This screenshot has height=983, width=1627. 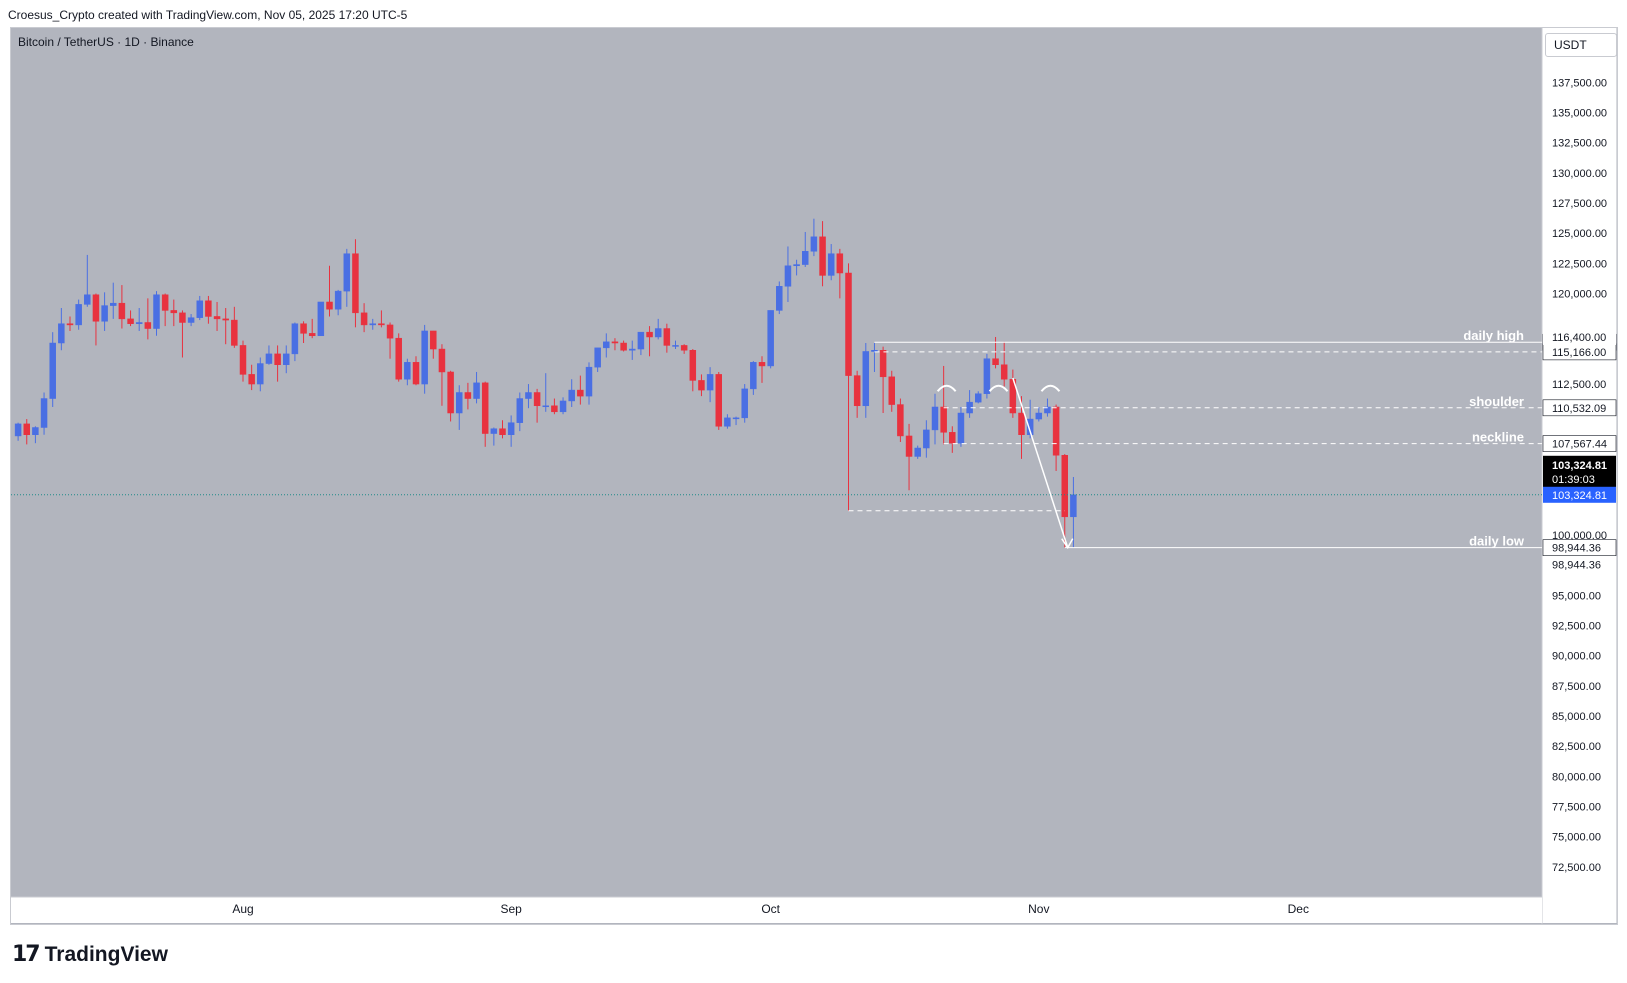 I want to click on x-tick-label: Oct, so click(x=770, y=909).